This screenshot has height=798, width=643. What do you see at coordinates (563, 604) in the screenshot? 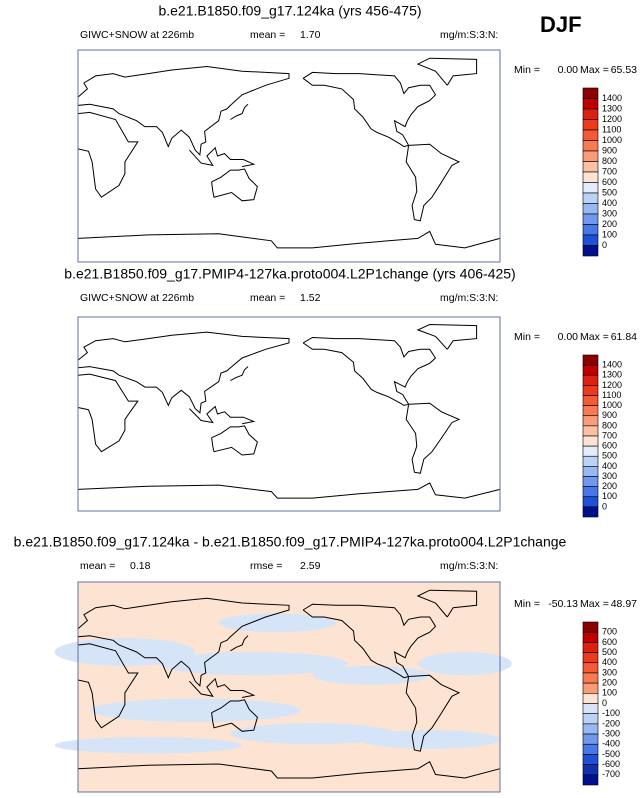
I see `min-value: -50.13` at bounding box center [563, 604].